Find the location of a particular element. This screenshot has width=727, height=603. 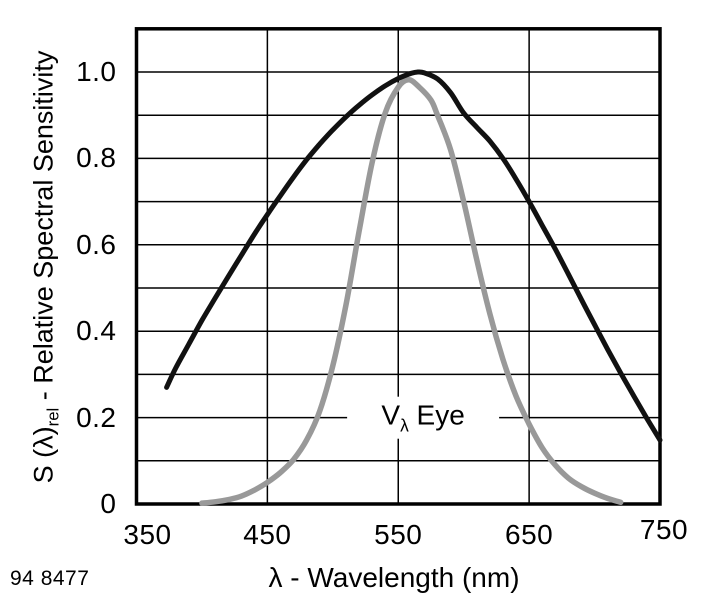

x-tick-label: 750 is located at coordinates (664, 529).